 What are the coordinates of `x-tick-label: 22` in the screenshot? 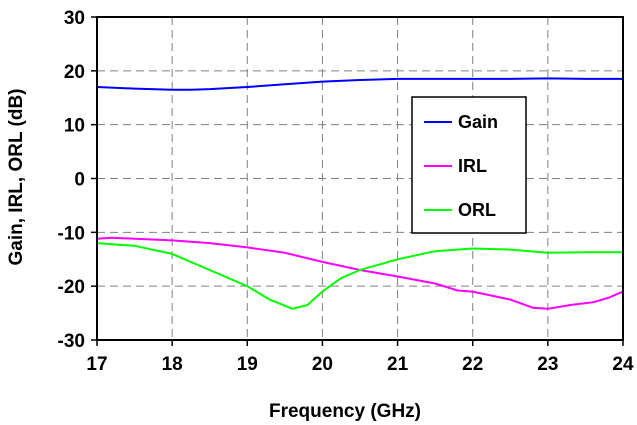 It's located at (472, 364).